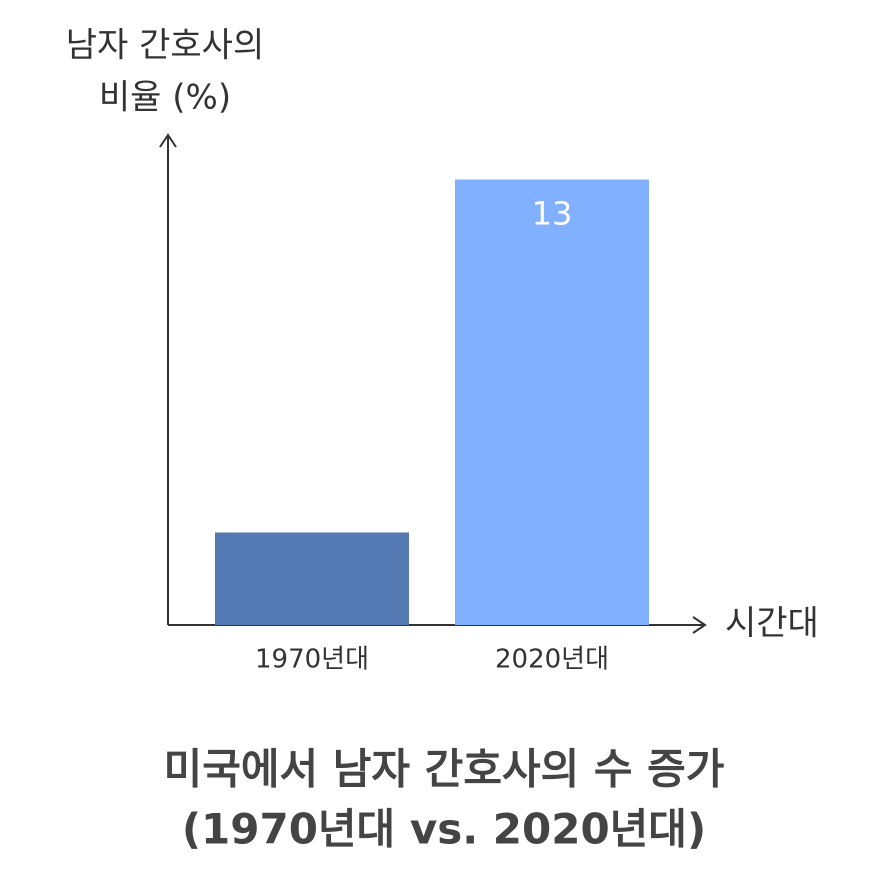  Describe the element at coordinates (552, 214) in the screenshot. I see `value-label: 13` at that location.